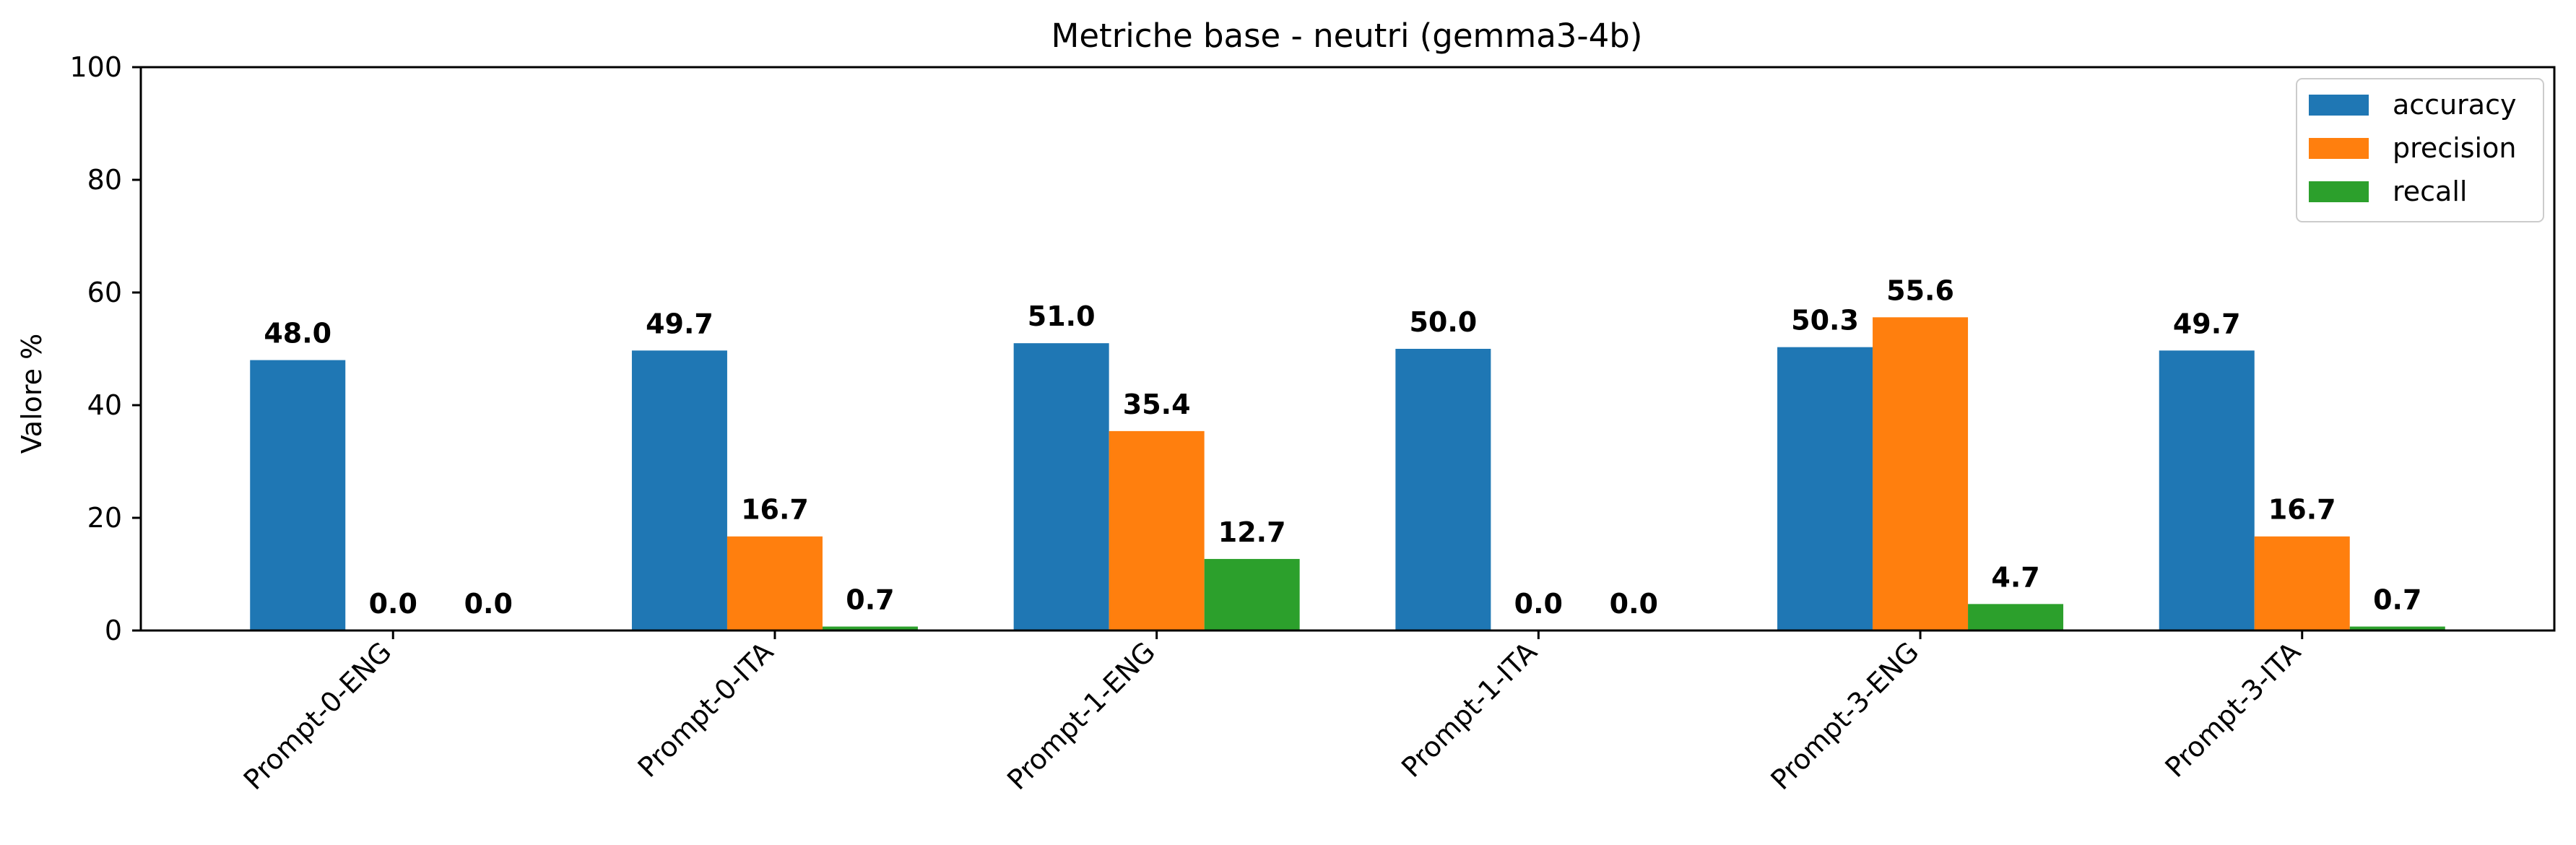  What do you see at coordinates (1157, 404) in the screenshot?
I see `data-label: 35.4` at bounding box center [1157, 404].